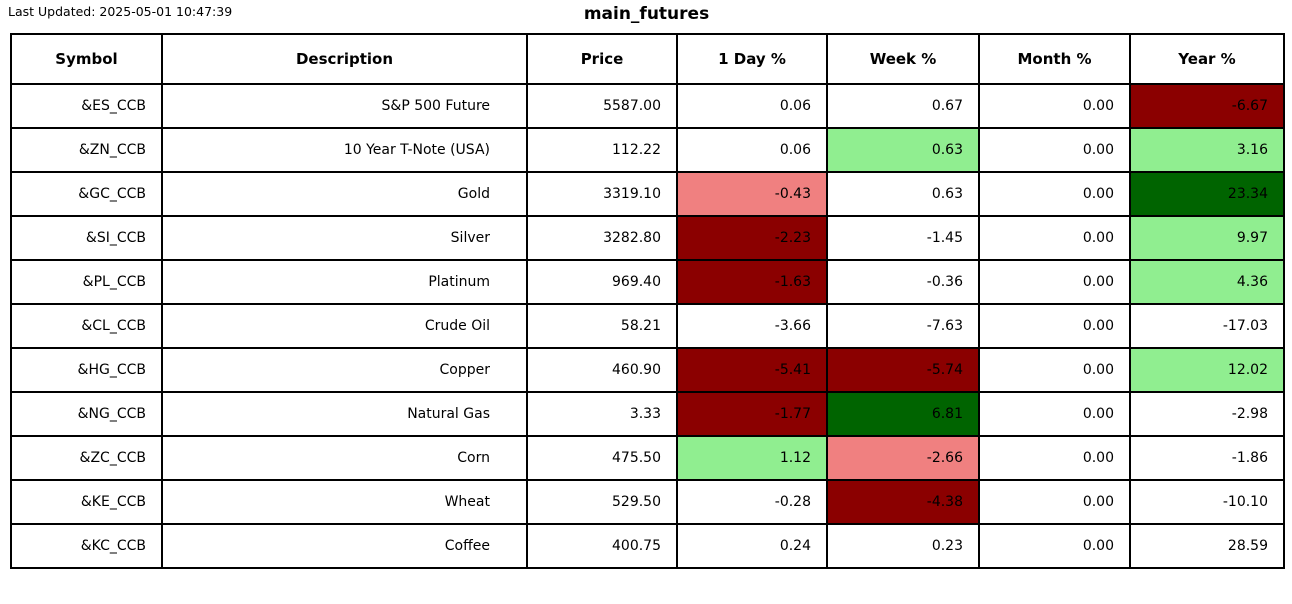 The image size is (1292, 604). Describe the element at coordinates (903, 282) in the screenshot. I see `week-pct-cell: -0.36` at that location.